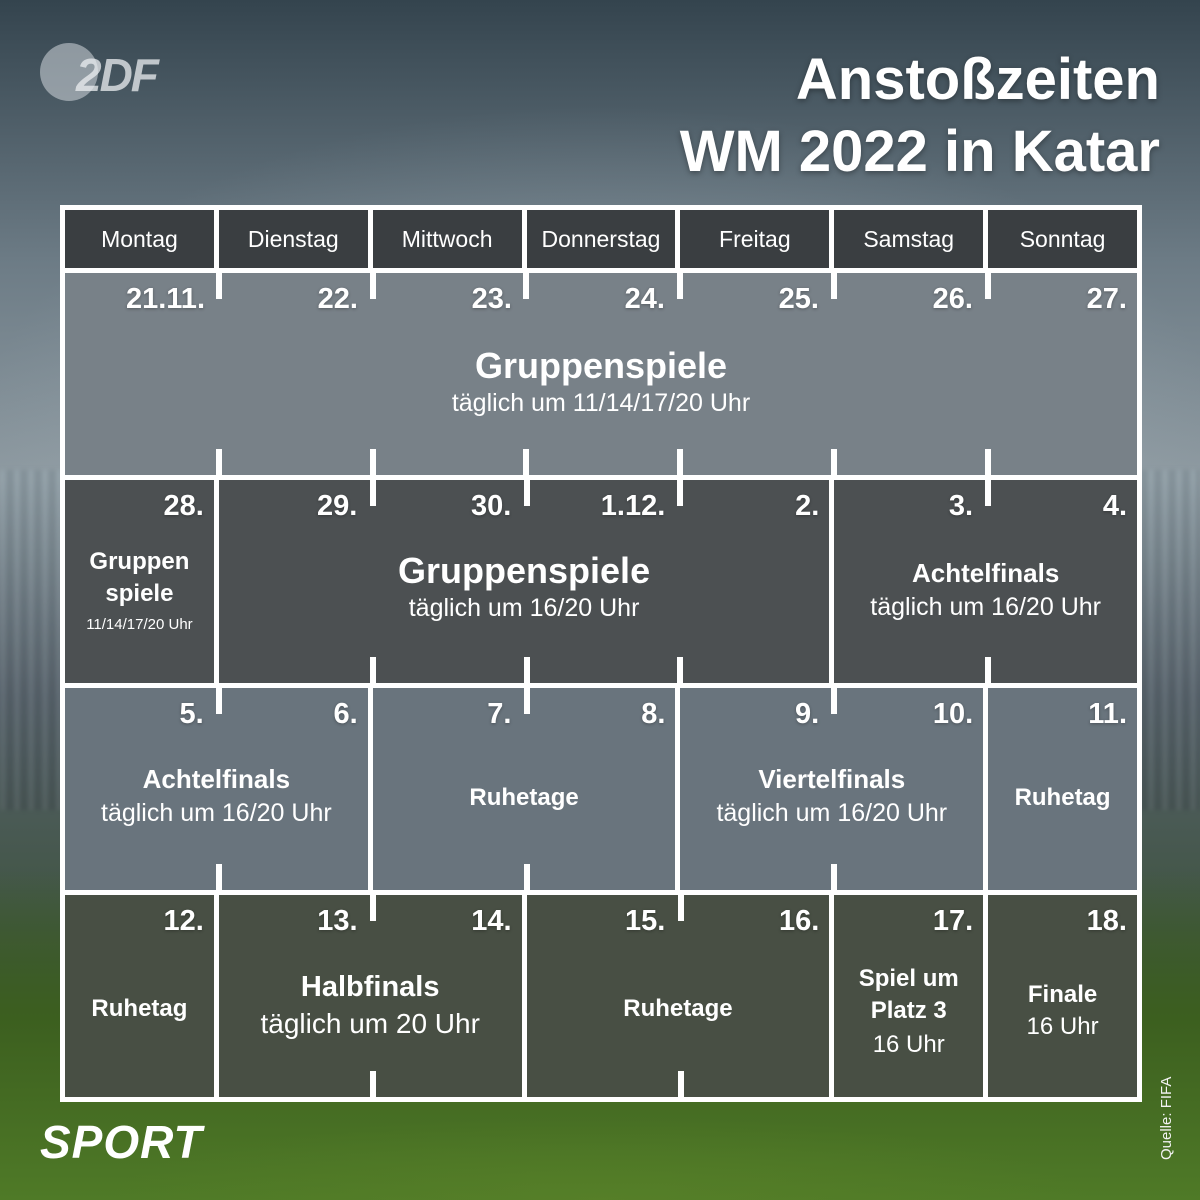 The image size is (1200, 1200). What do you see at coordinates (977, 79) in the screenshot?
I see `title-line-1: Anstoßzeiten` at bounding box center [977, 79].